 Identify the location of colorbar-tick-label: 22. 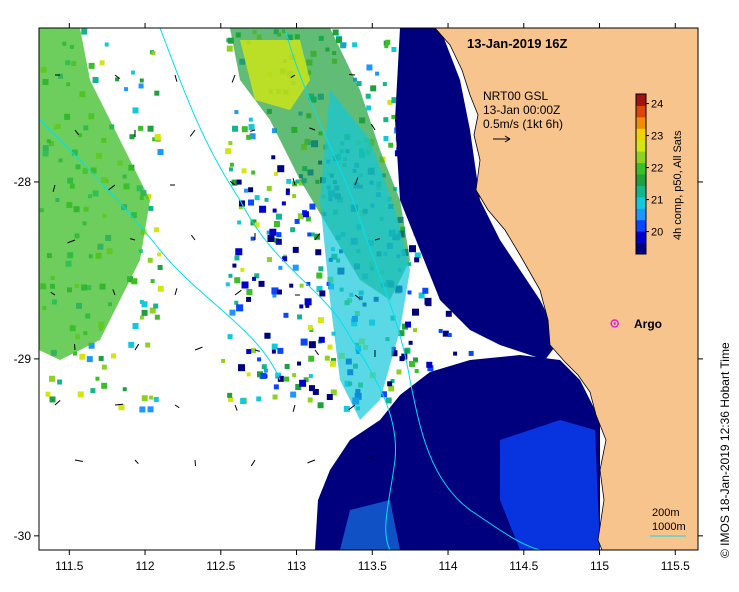
(657, 169).